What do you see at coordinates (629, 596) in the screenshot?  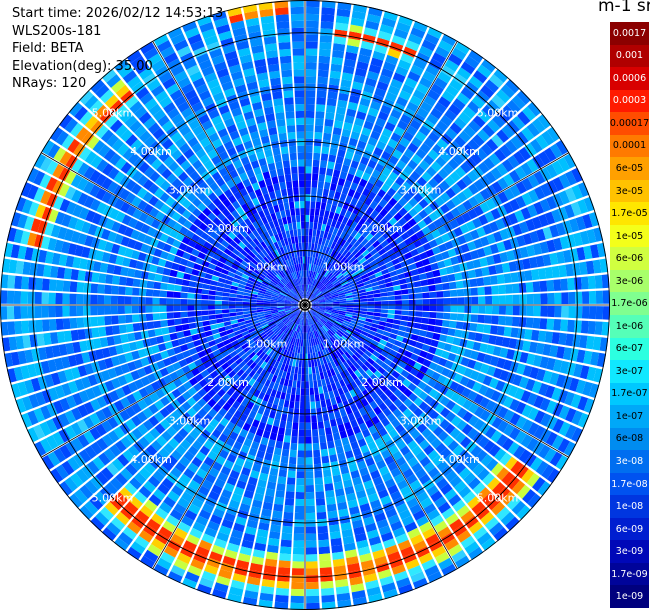 I see `colorbar-tick-label: 1e-09` at bounding box center [629, 596].